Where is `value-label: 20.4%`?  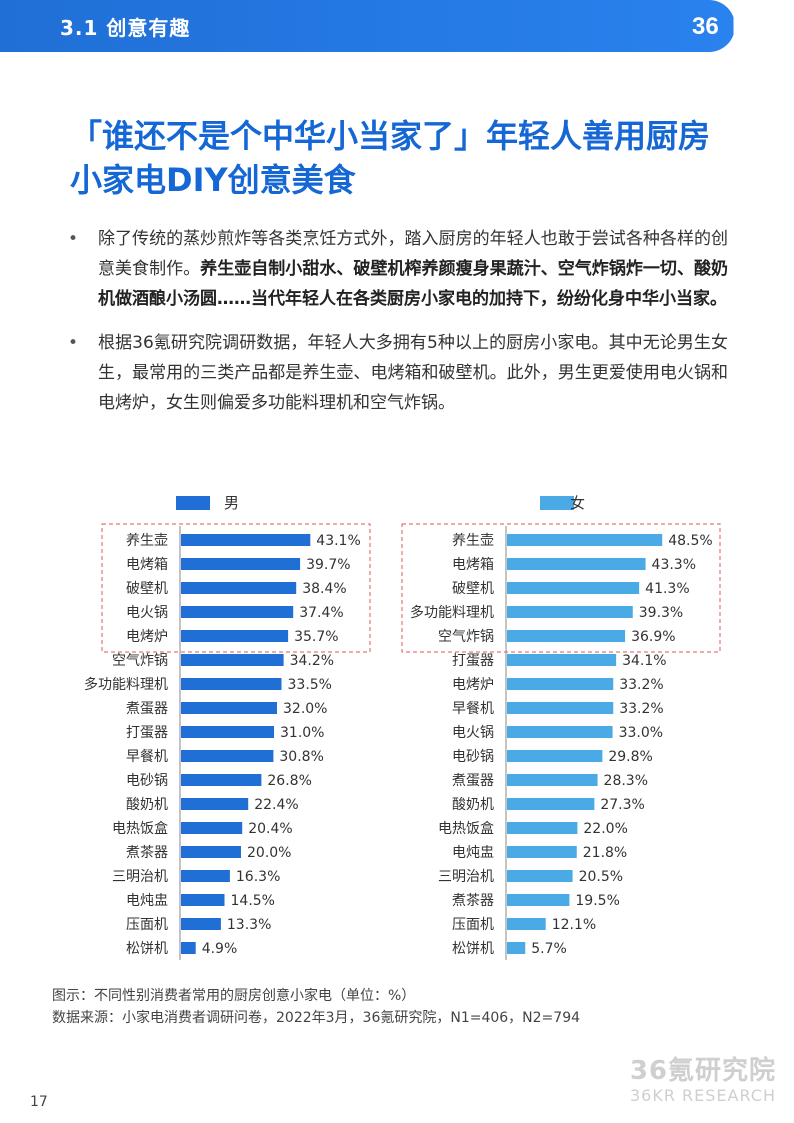
value-label: 20.4% is located at coordinates (270, 829).